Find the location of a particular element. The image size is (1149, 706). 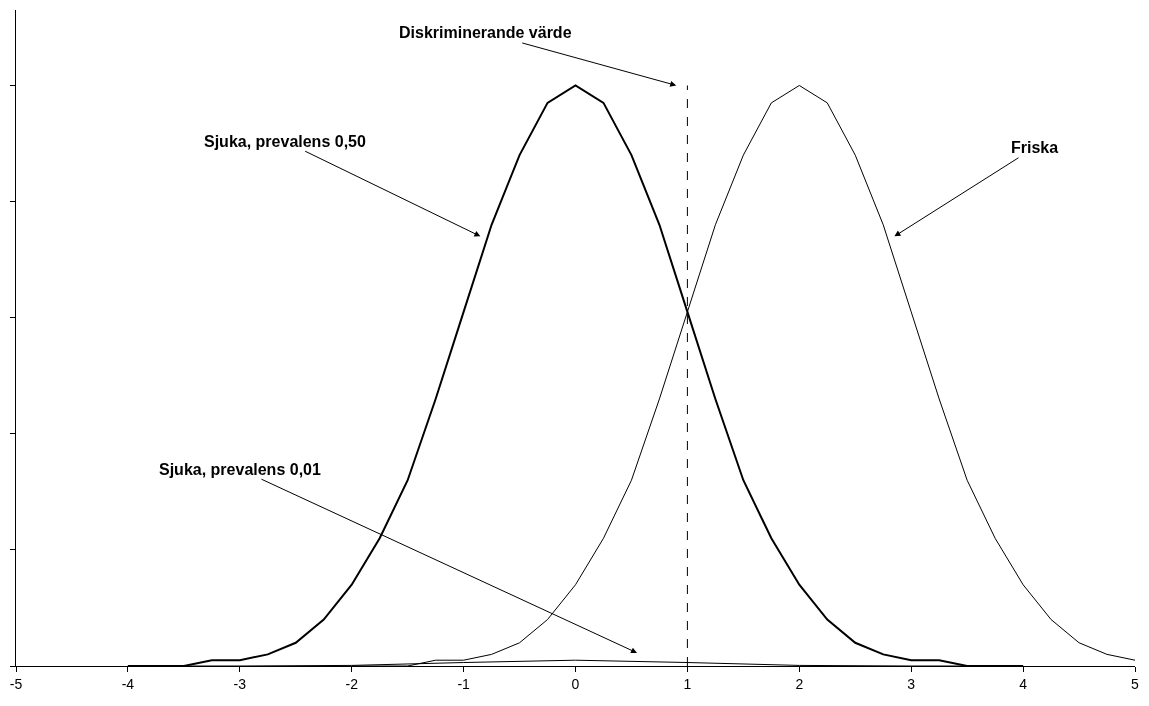

x-tick-label: -4 is located at coordinates (128, 683).